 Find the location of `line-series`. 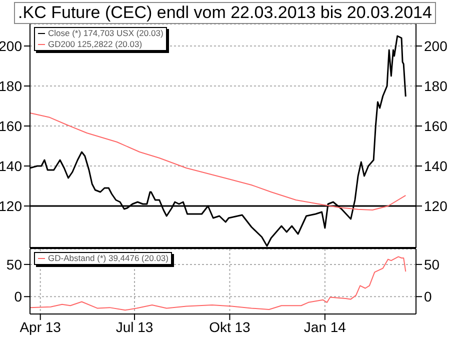

line-series is located at coordinates (218, 283).